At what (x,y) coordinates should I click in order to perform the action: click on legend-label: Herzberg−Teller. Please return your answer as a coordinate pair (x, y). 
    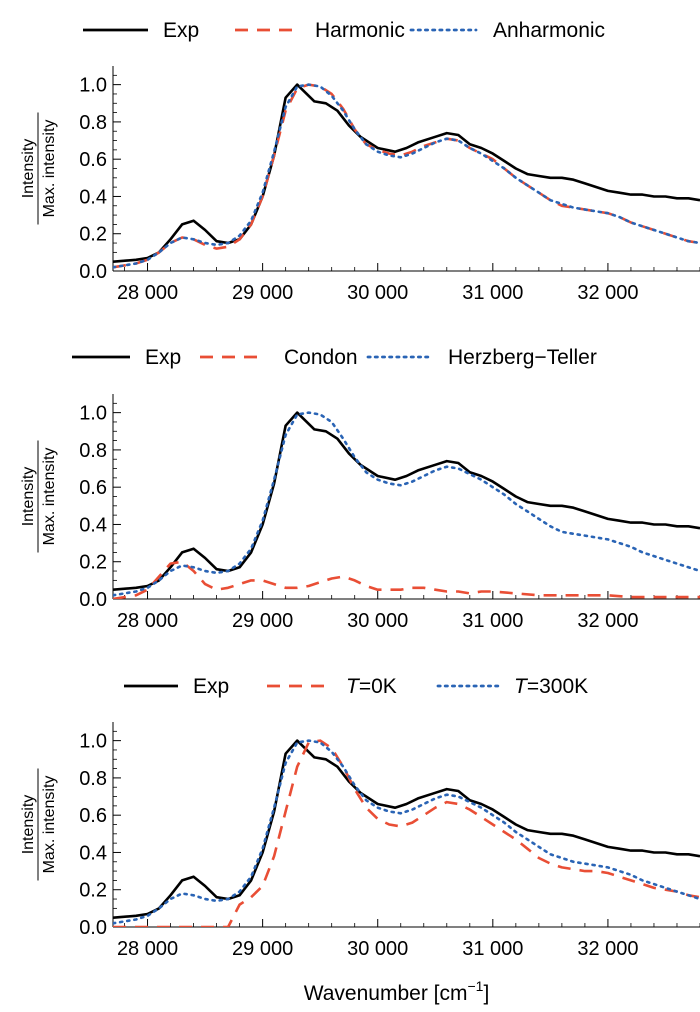
    Looking at the image, I should click on (522, 357).